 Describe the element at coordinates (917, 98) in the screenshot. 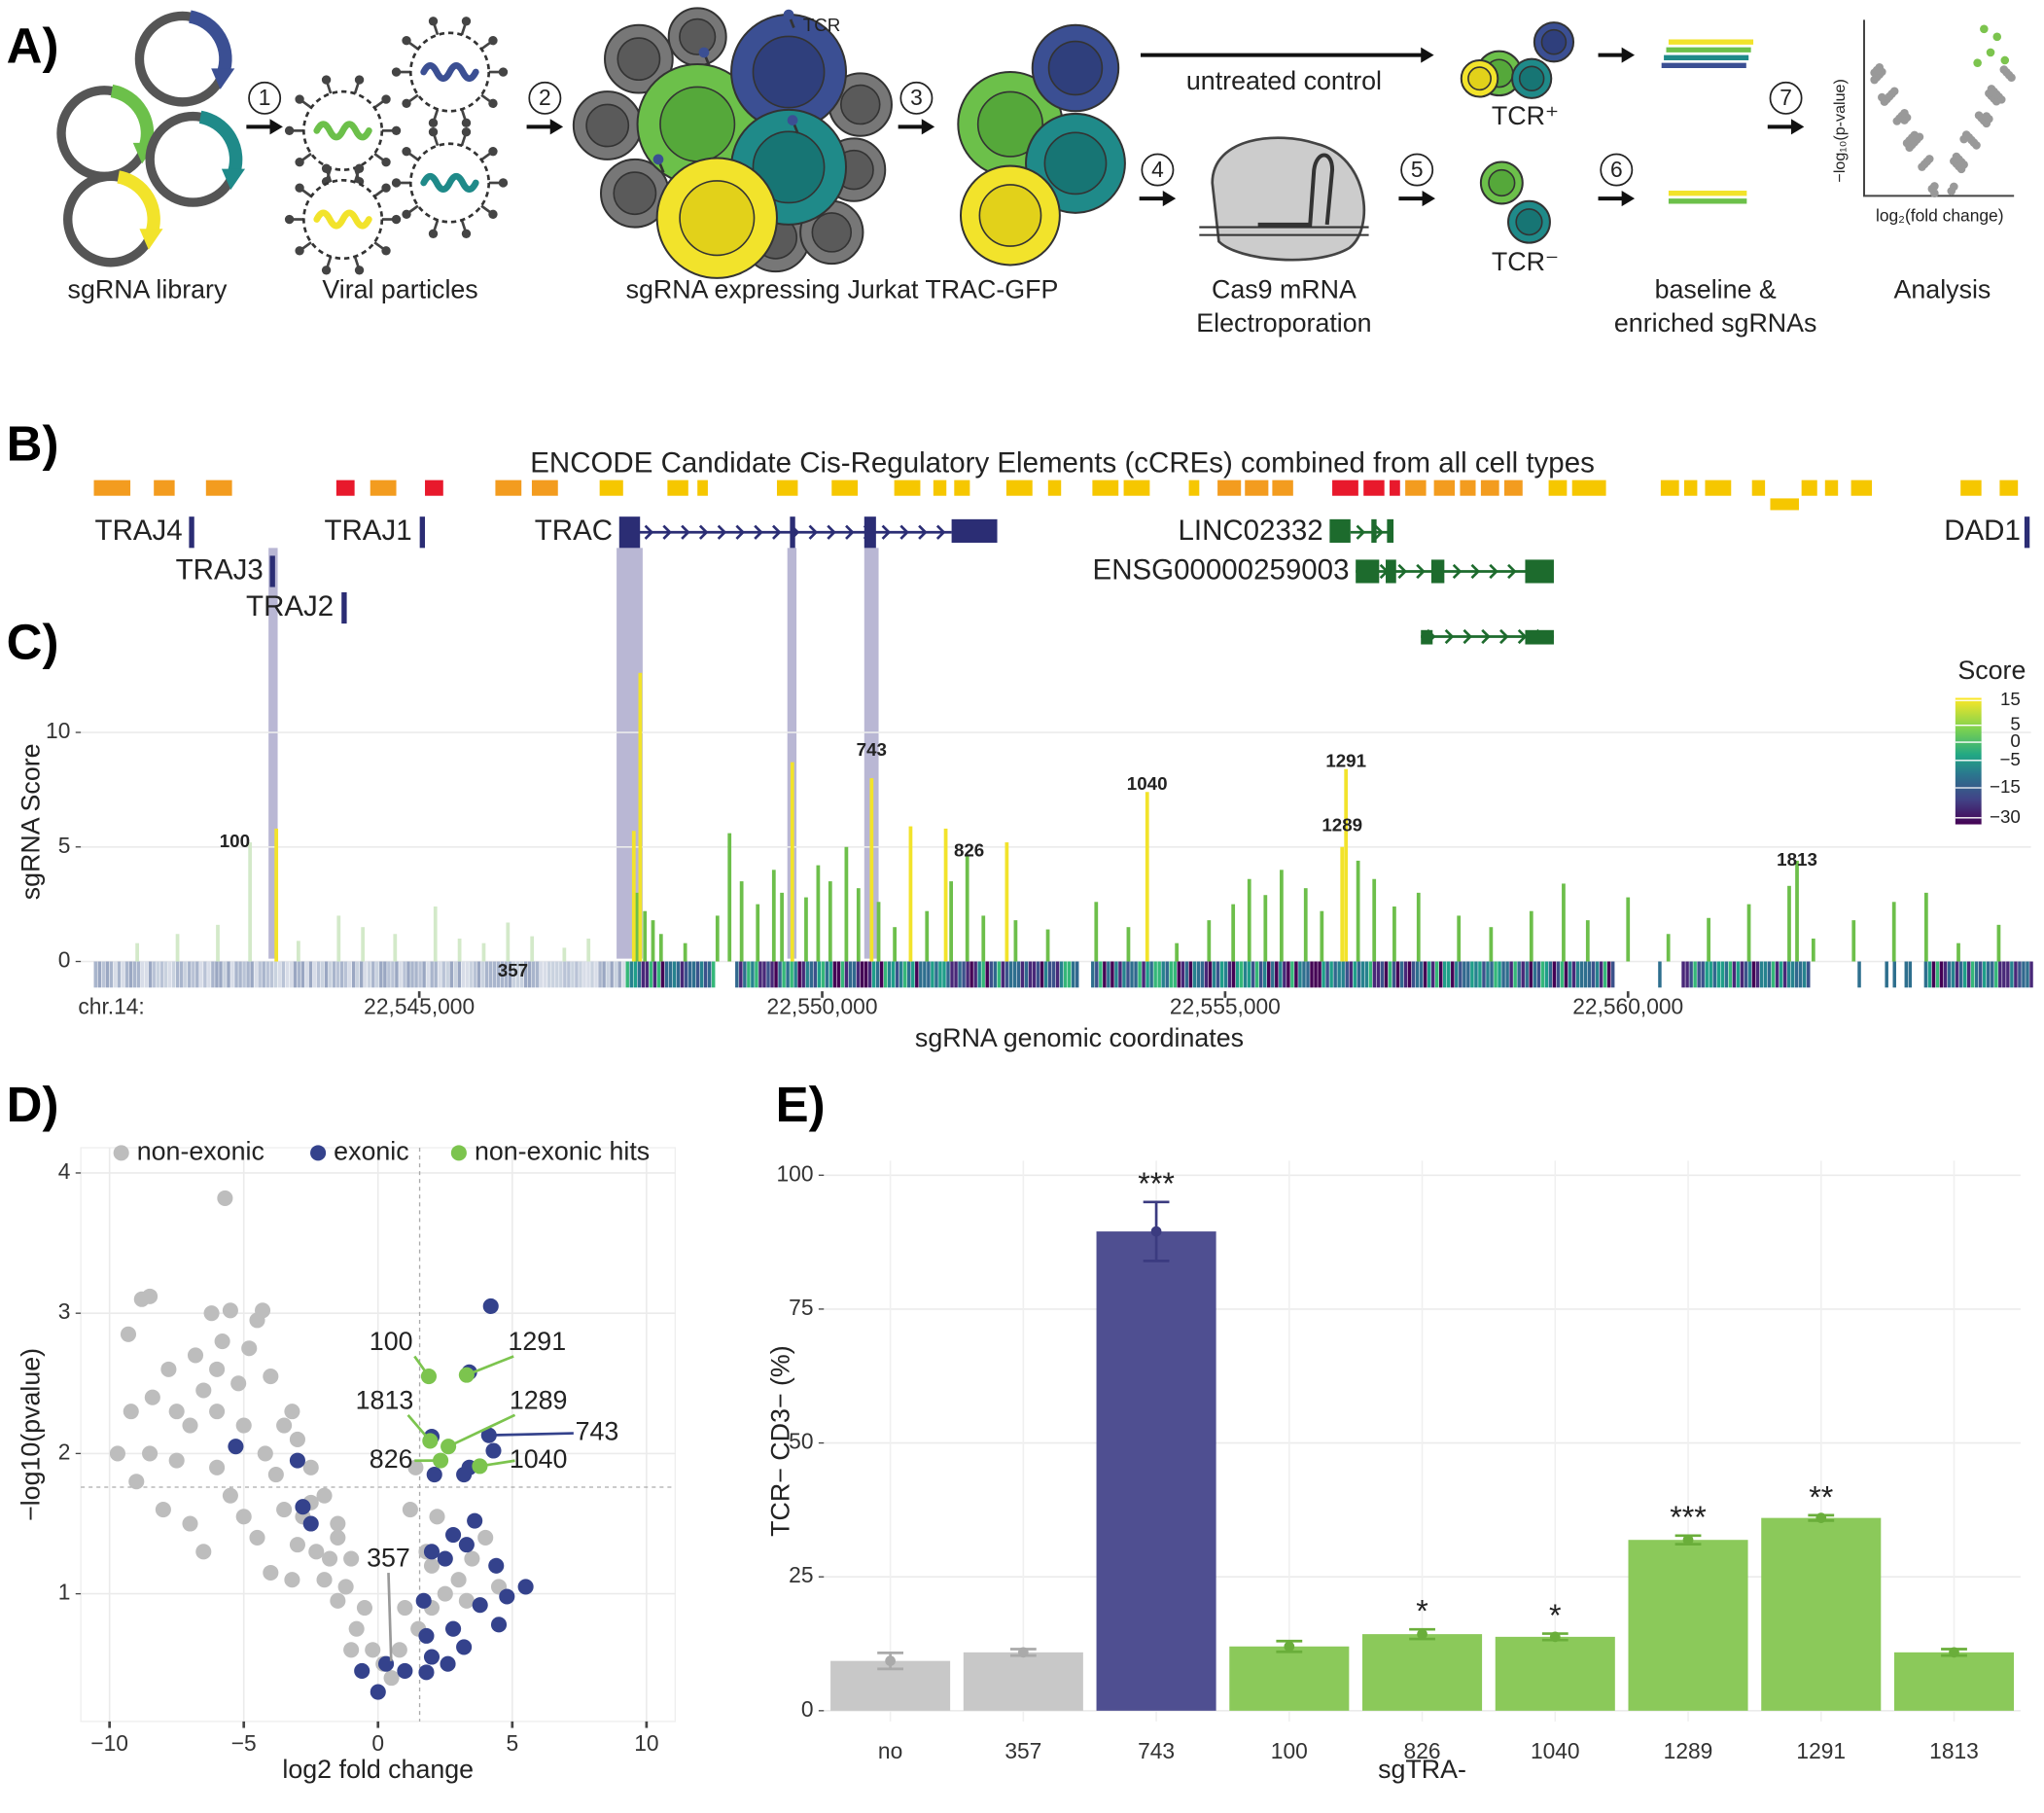

I see `step-marker` at that location.